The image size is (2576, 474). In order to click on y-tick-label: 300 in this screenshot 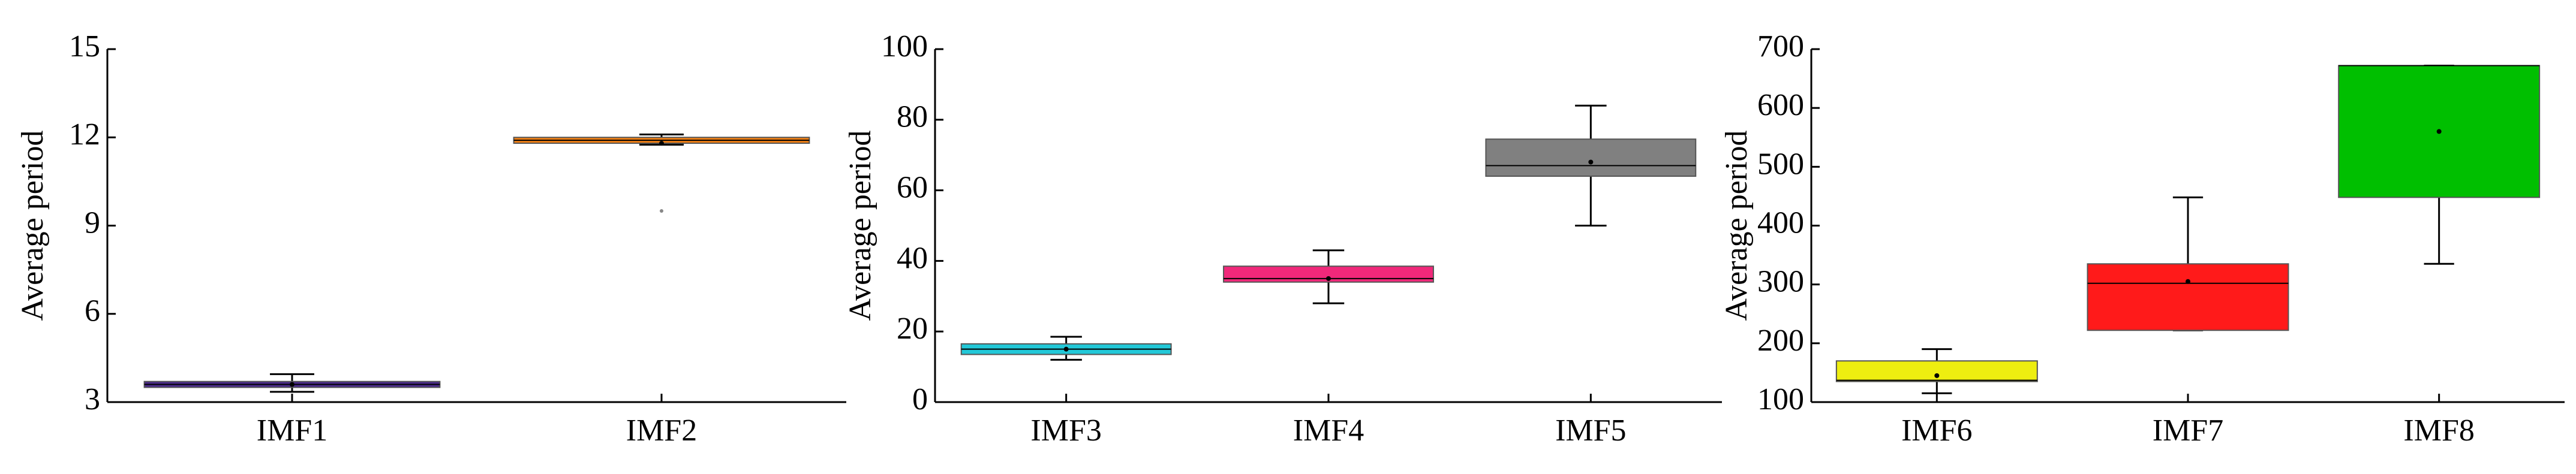, I will do `click(1781, 282)`.